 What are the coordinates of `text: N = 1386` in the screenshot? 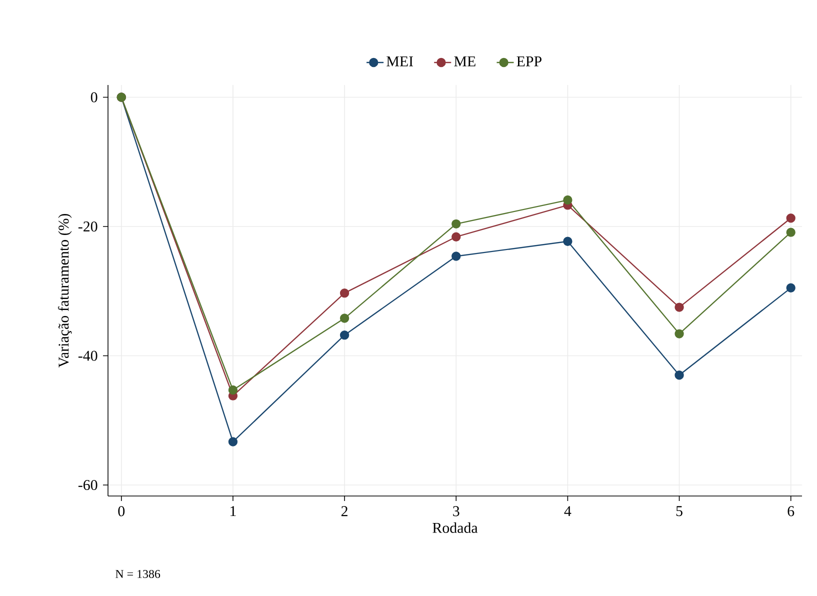 It's located at (138, 574).